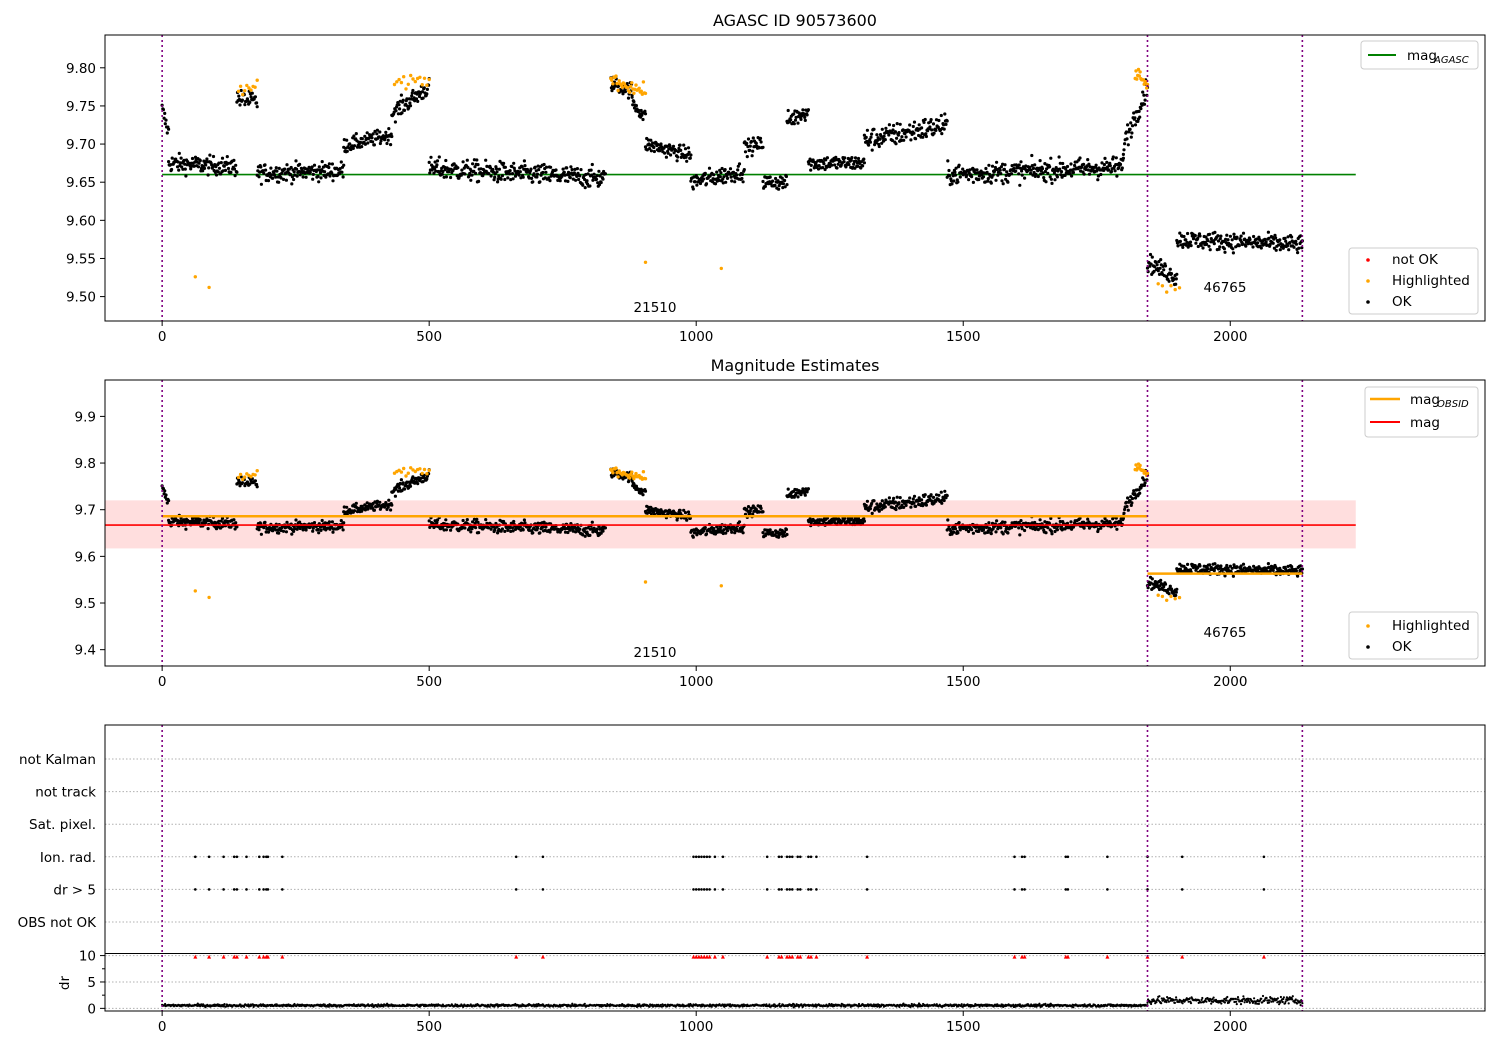  I want to click on dr-y-tick-label: 10, so click(87, 957).